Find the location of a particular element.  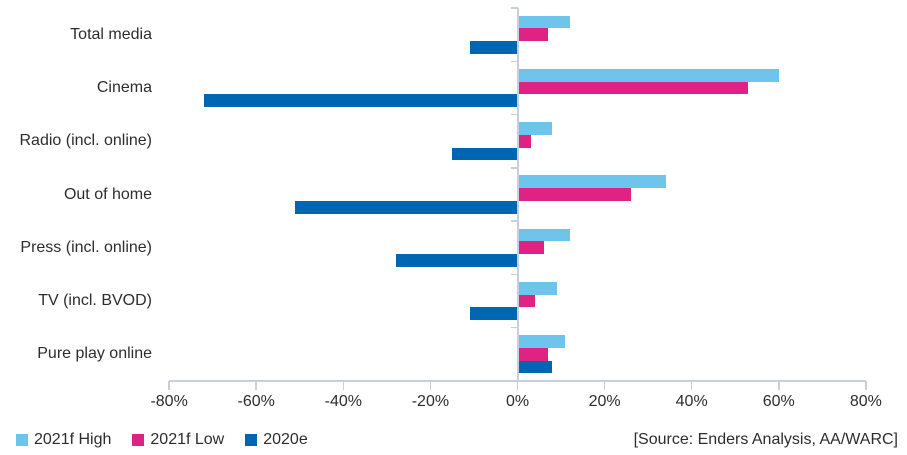

x-tick-label: 60% is located at coordinates (778, 401).